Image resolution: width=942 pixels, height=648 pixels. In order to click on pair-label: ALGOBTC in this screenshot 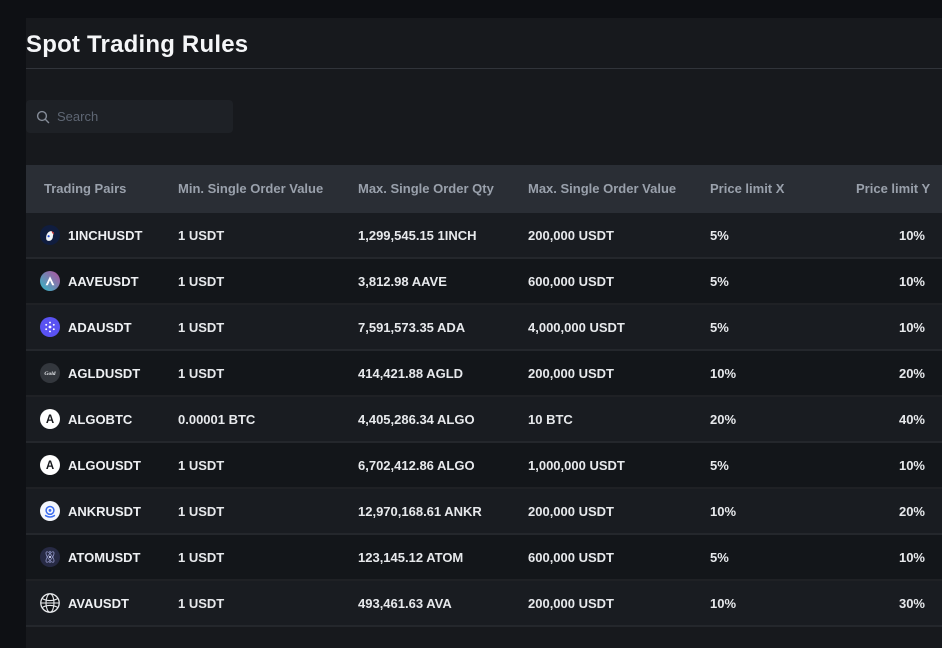, I will do `click(100, 419)`.